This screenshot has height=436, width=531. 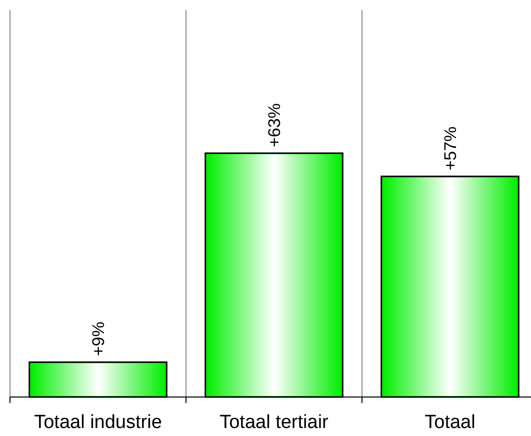 What do you see at coordinates (450, 148) in the screenshot?
I see `data-label: +57%` at bounding box center [450, 148].